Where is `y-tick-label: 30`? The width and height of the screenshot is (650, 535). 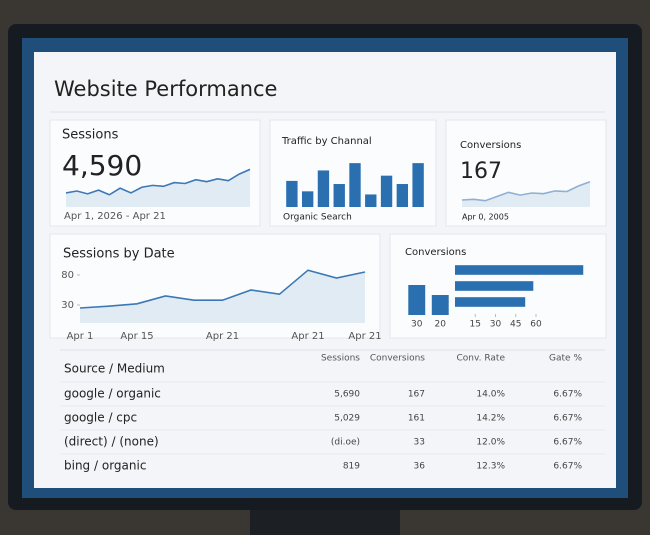 y-tick-label: 30 is located at coordinates (67, 305).